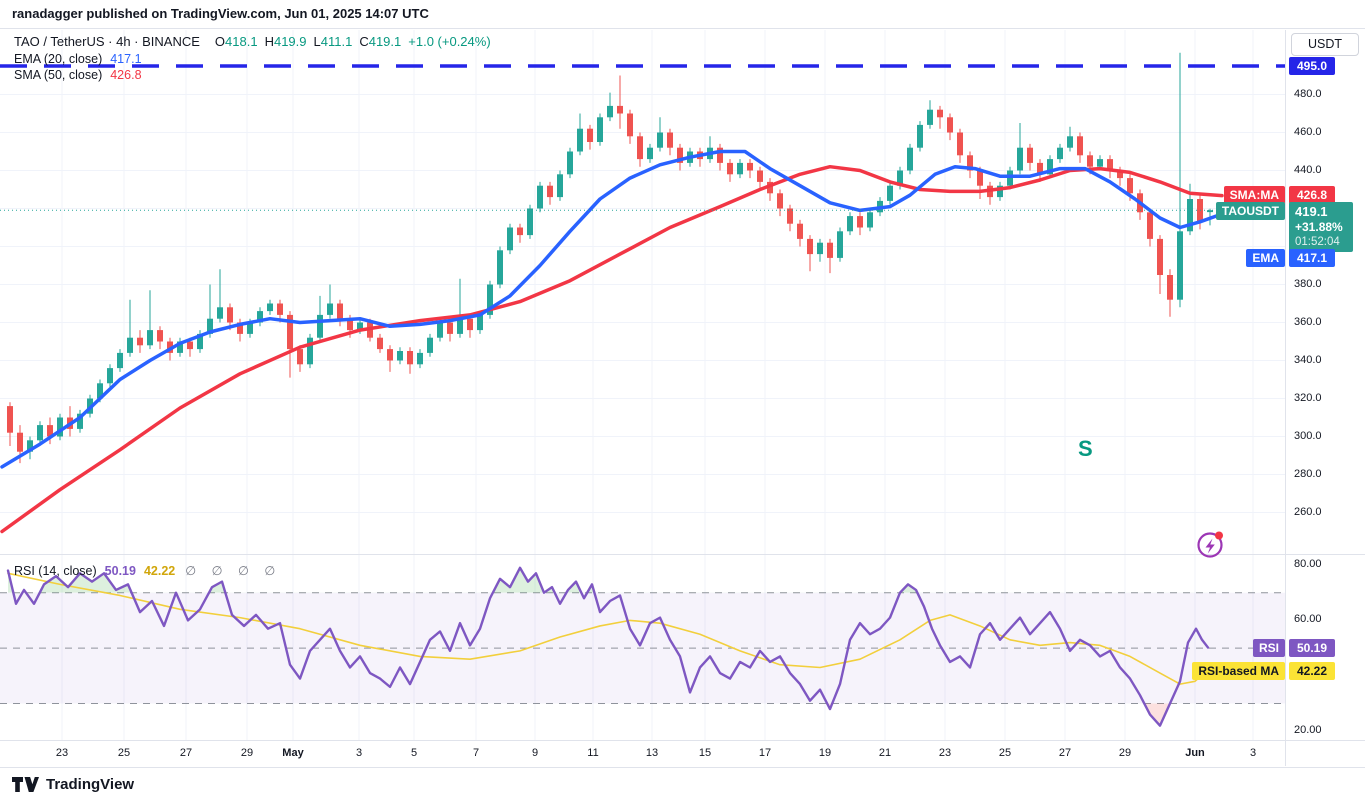  What do you see at coordinates (682, 554) in the screenshot?
I see `pane-separator` at bounding box center [682, 554].